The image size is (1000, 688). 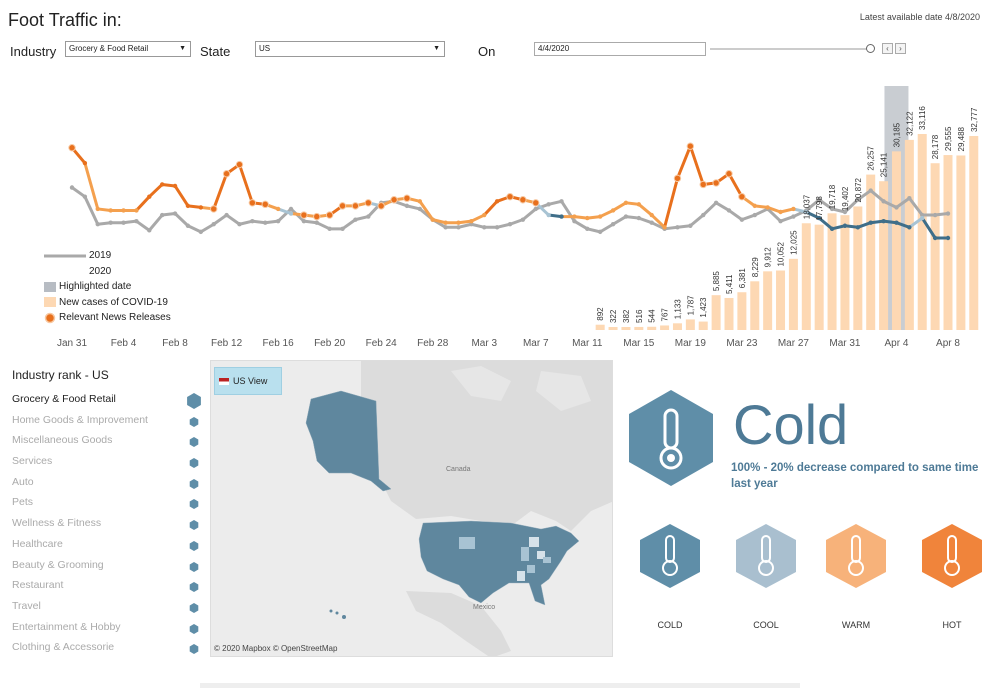 What do you see at coordinates (677, 309) in the screenshot?
I see `covid-bar-label: 1,133` at bounding box center [677, 309].